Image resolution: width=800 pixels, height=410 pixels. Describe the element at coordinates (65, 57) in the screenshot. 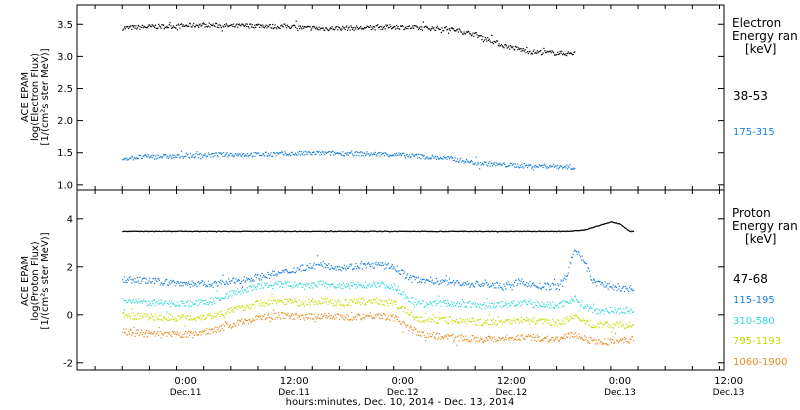

I see `electron-ytick-label: 3.0` at that location.